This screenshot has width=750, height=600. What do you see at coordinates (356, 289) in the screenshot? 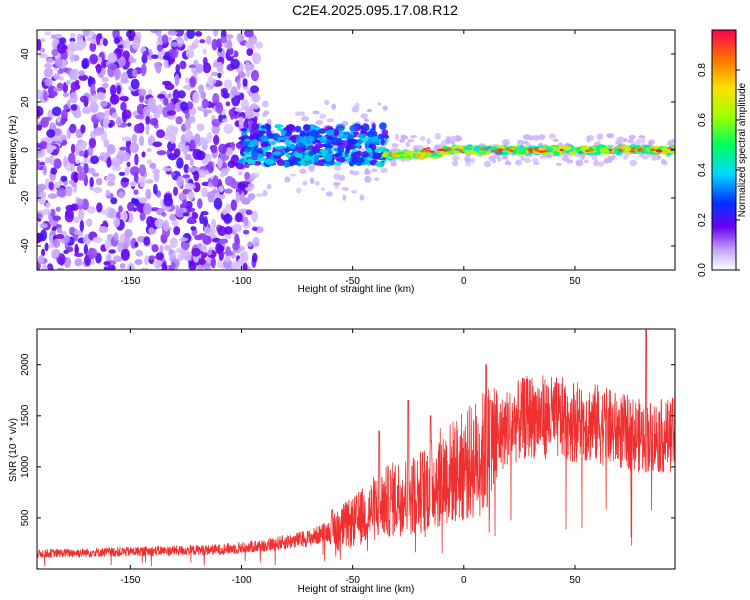
I see `spectrogram-x-axis-label: Height of straight line (km)` at bounding box center [356, 289].